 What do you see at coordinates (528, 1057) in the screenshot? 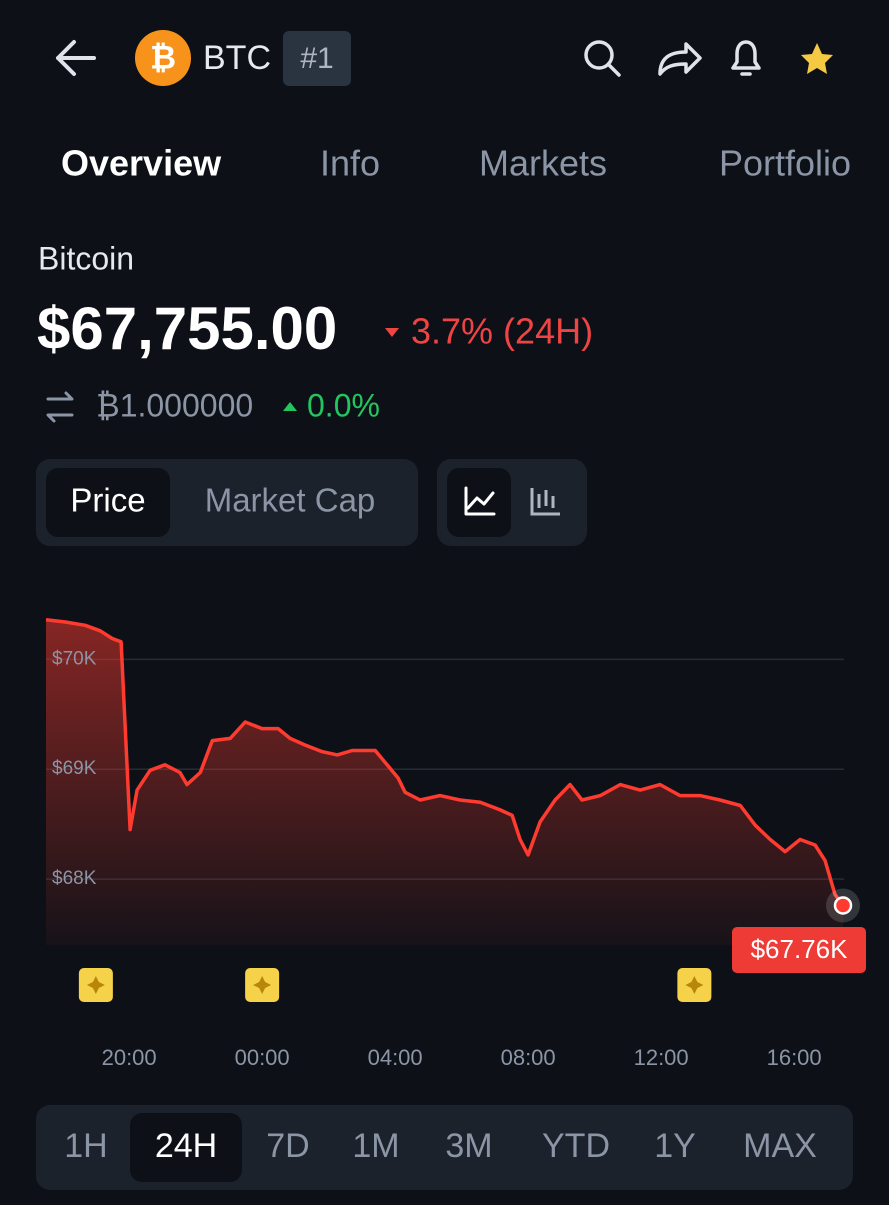
I see `x-tick-label: 08:00` at bounding box center [528, 1057].